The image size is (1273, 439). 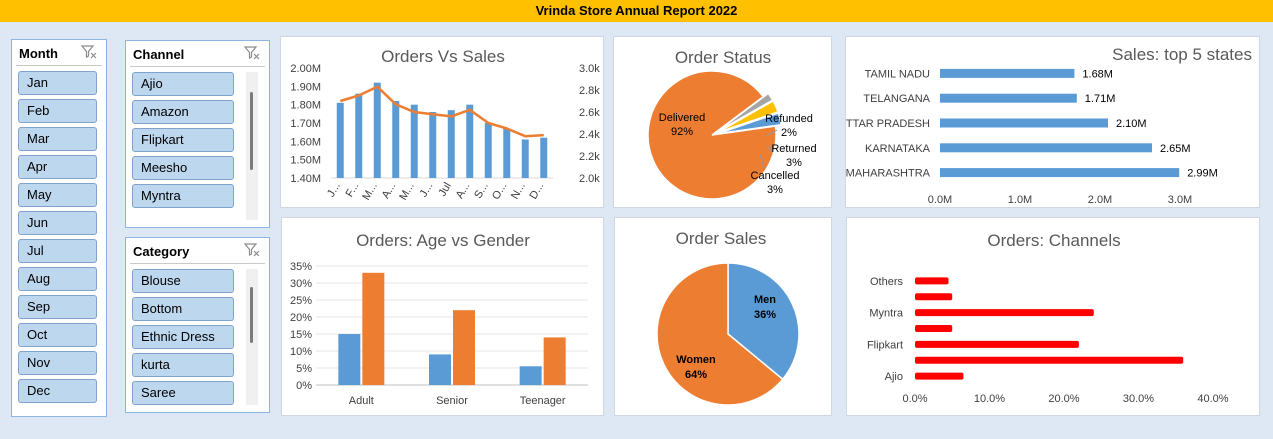 What do you see at coordinates (723, 57) in the screenshot?
I see `chart-title: Order Status` at bounding box center [723, 57].